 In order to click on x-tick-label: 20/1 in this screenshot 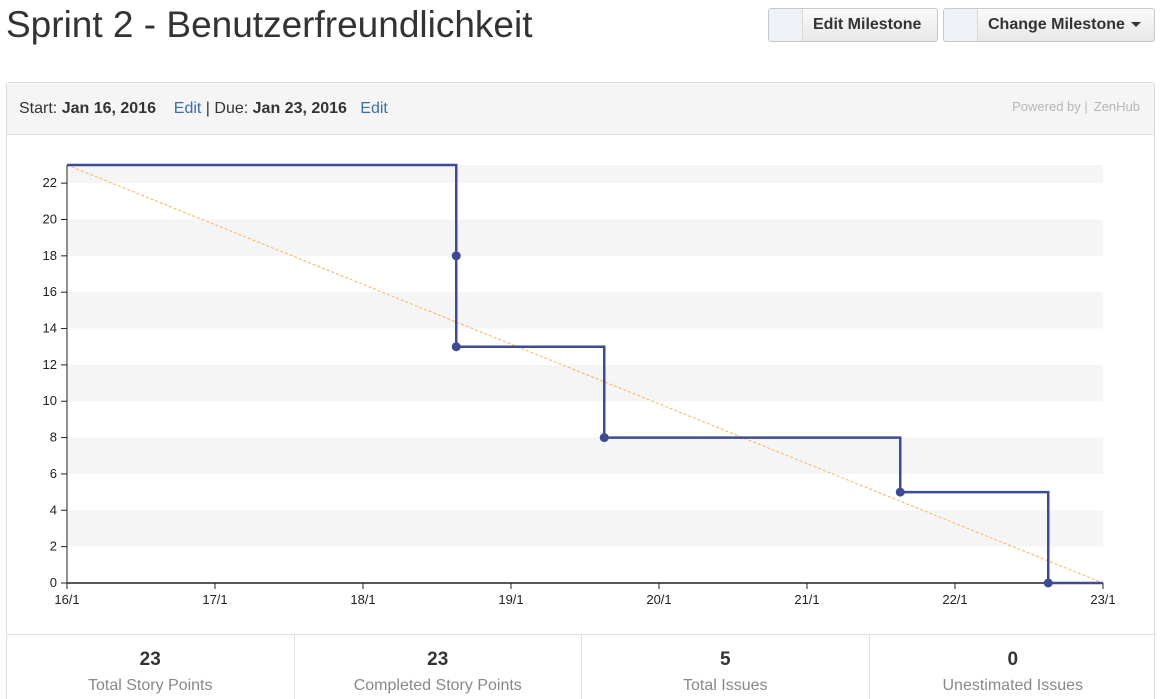, I will do `click(658, 599)`.